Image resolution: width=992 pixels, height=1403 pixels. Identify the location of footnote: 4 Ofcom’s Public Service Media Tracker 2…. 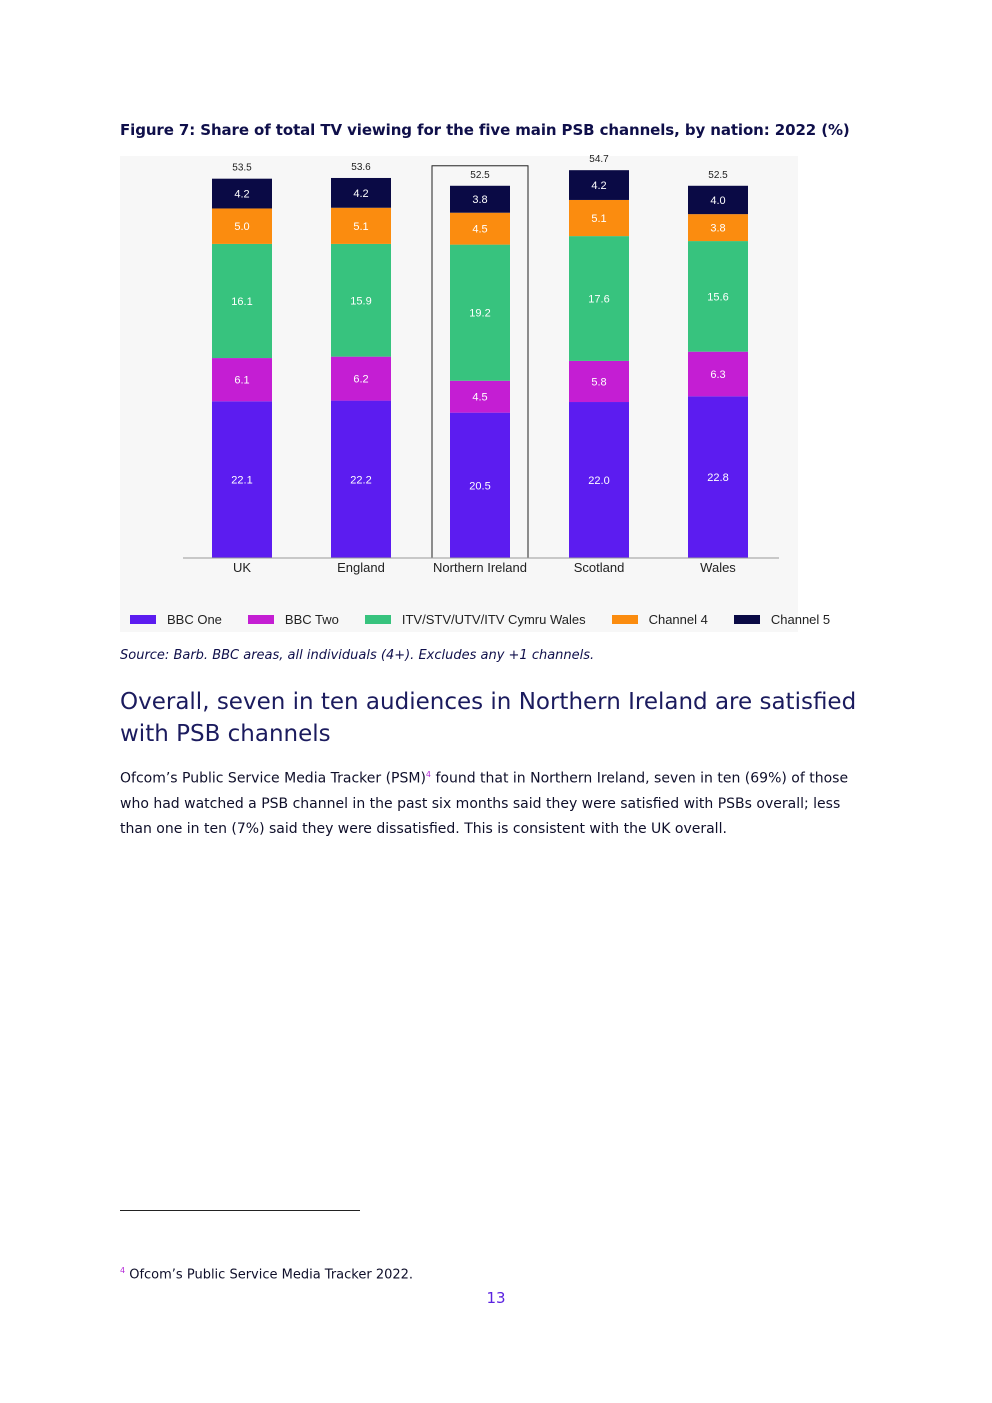
(266, 1274).